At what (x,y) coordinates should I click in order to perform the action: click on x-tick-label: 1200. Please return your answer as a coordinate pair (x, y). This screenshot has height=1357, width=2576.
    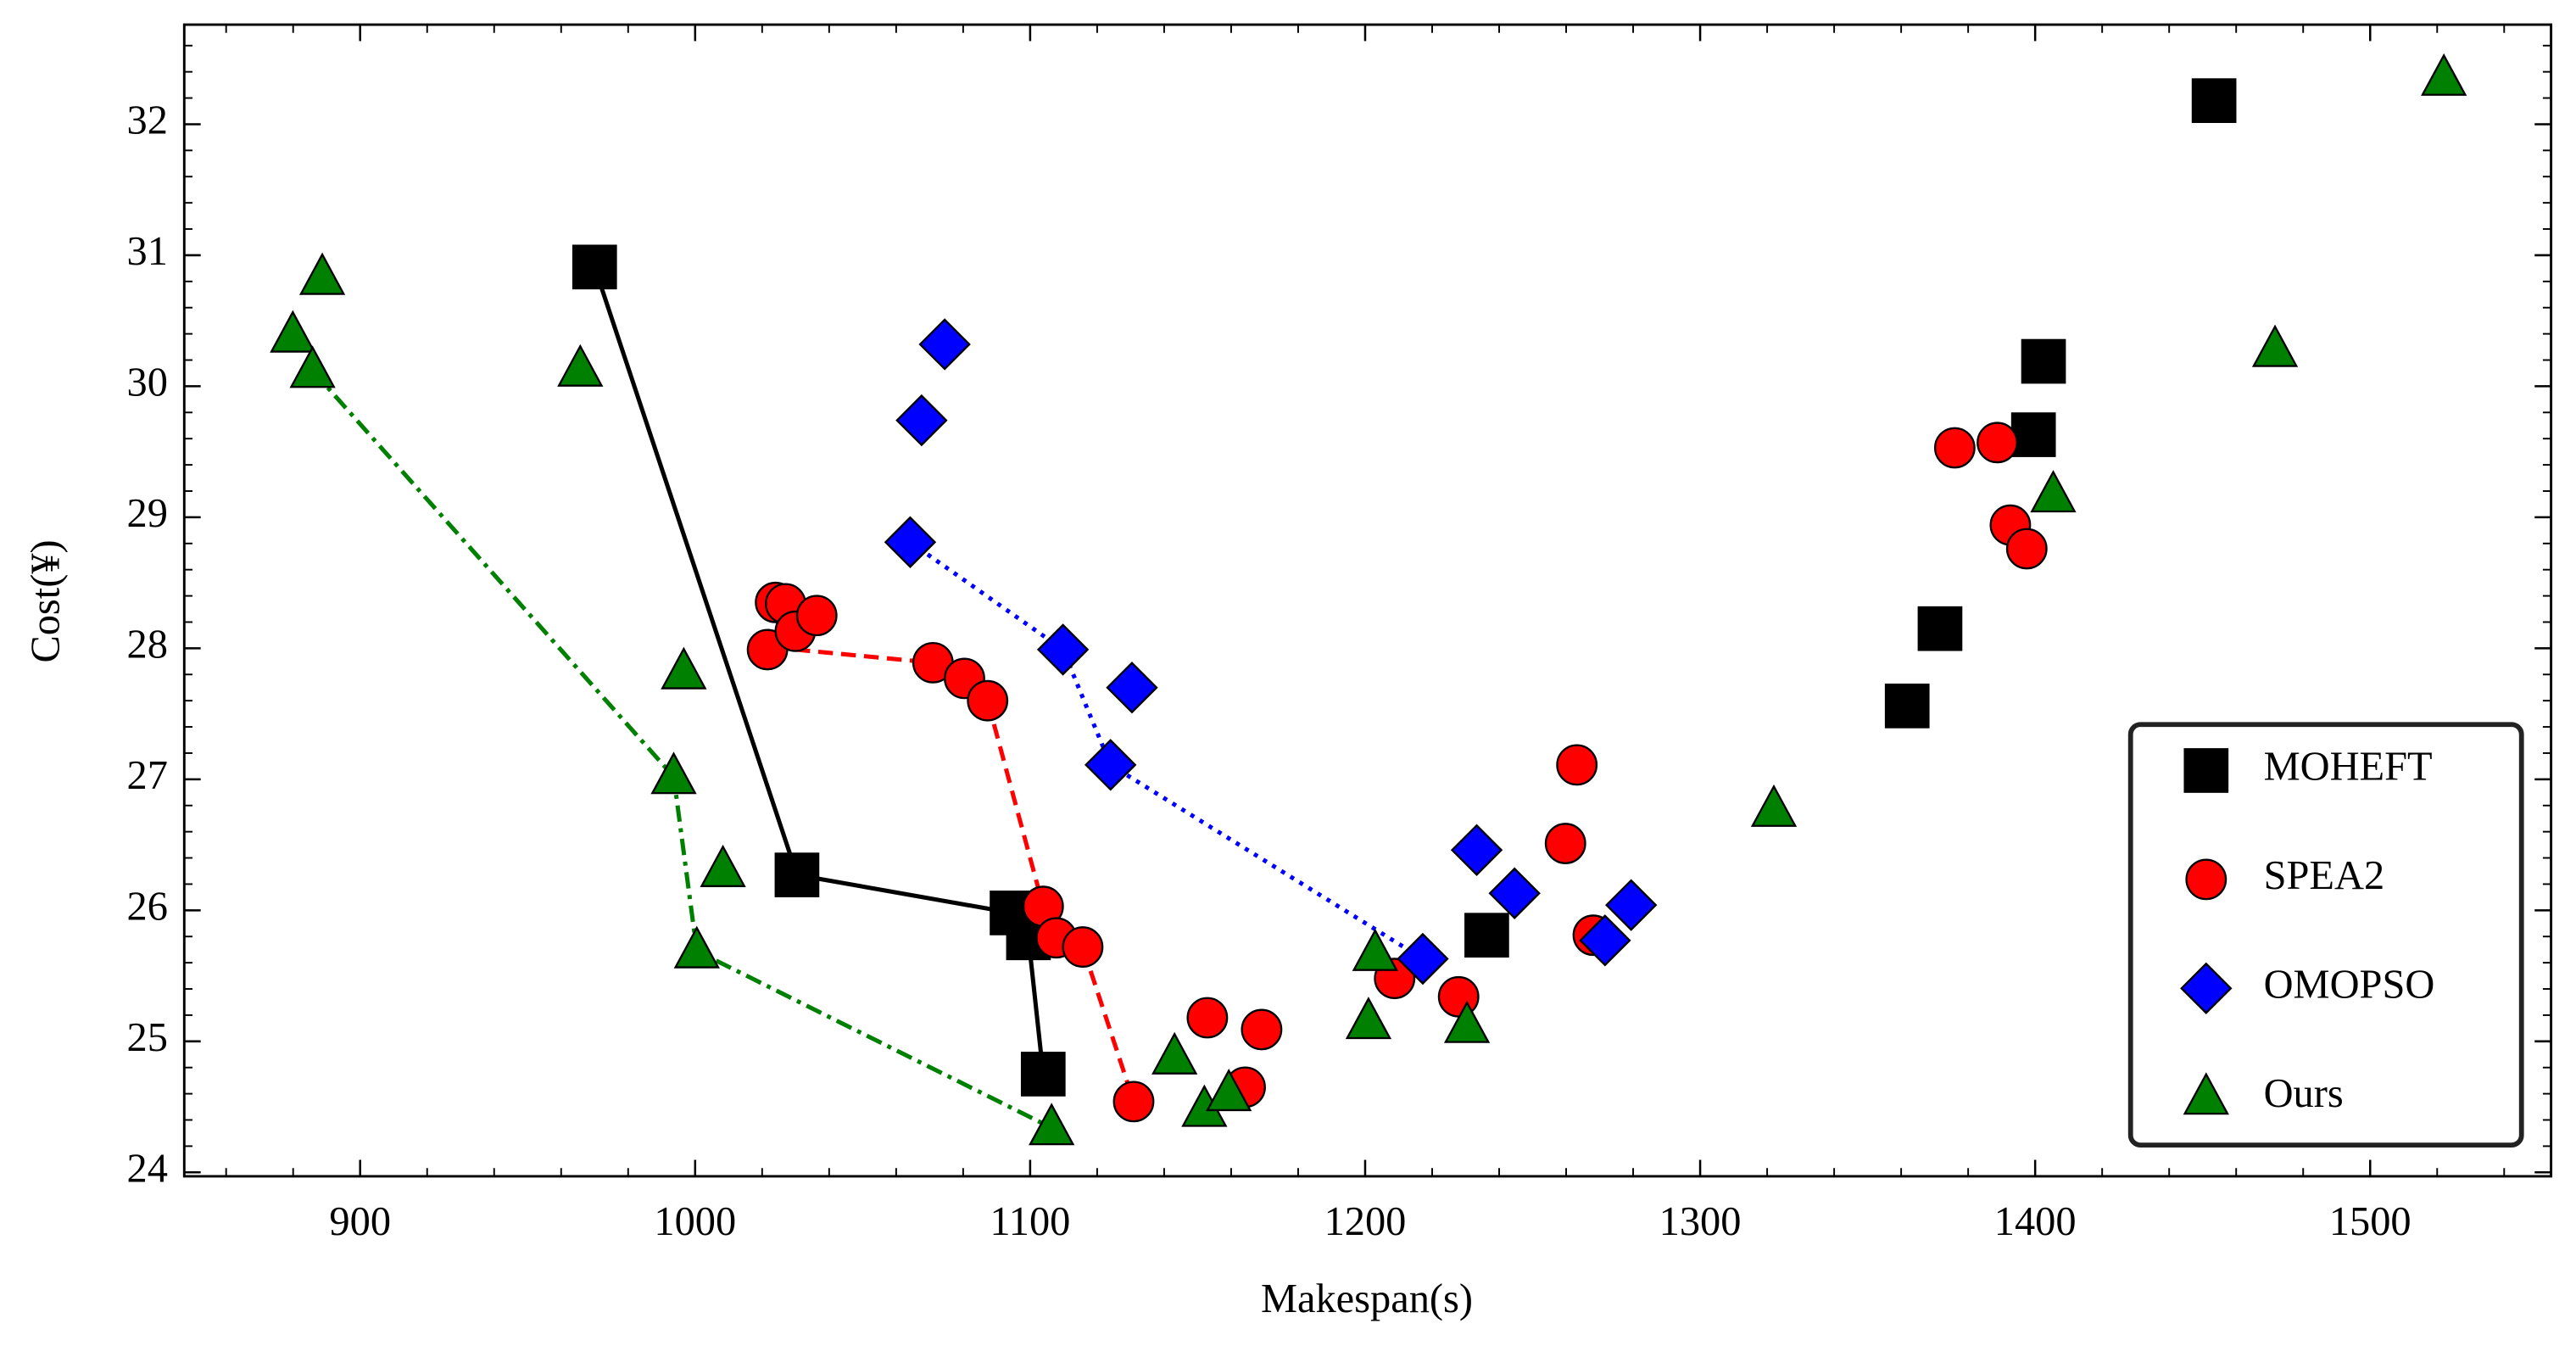
    Looking at the image, I should click on (1365, 1222).